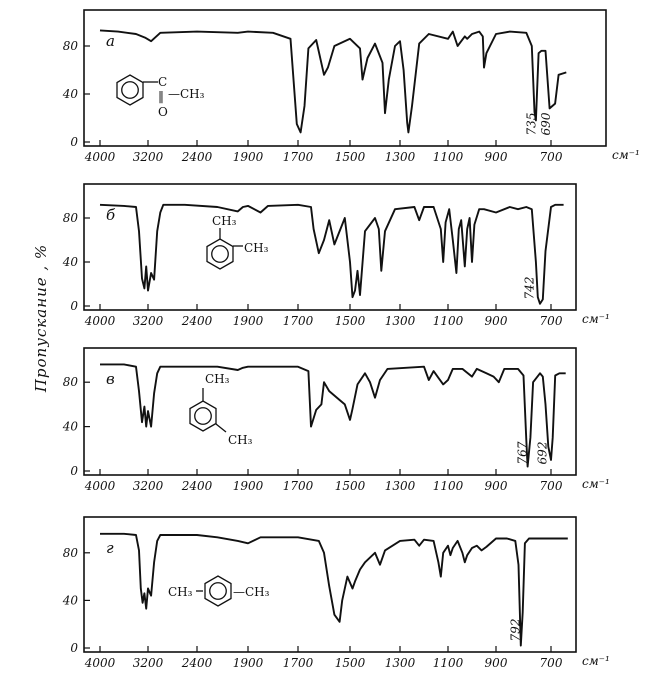  What do you see at coordinates (111, 215) in the screenshot?
I see `panel-letter: б` at bounding box center [111, 215].